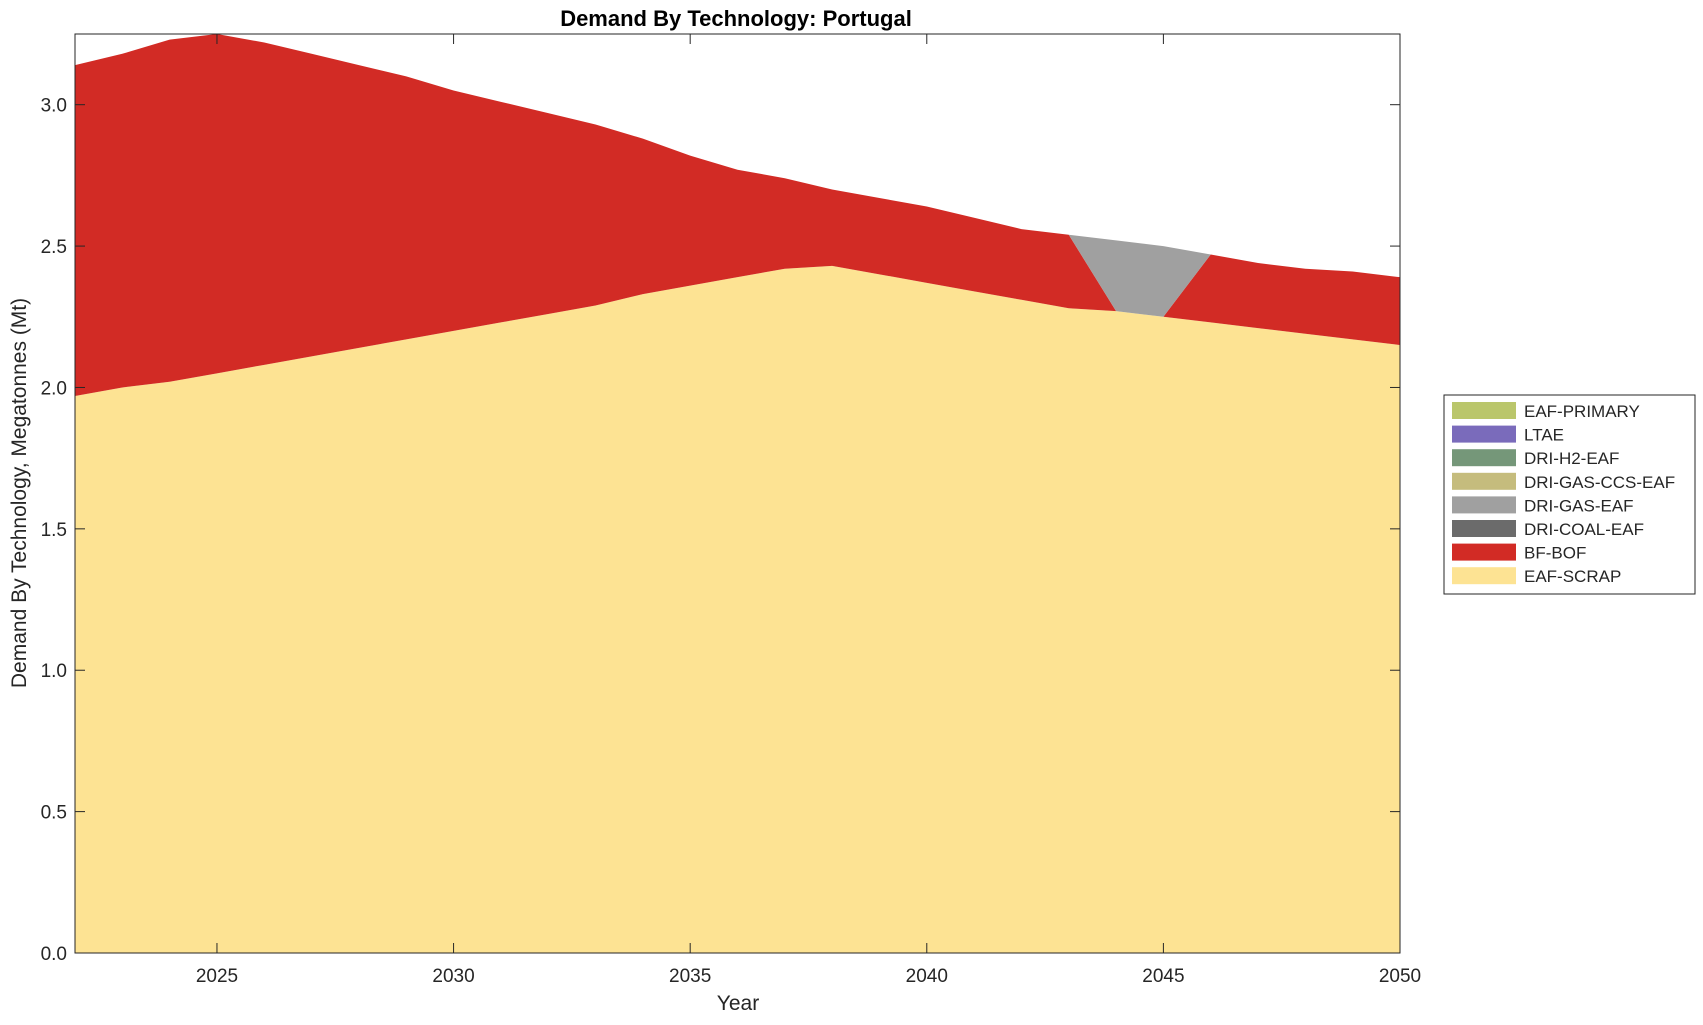 The height and width of the screenshot is (1025, 1703). I want to click on legend-label-dri-coal-eaf: DRI-COAL-EAF, so click(1584, 529).